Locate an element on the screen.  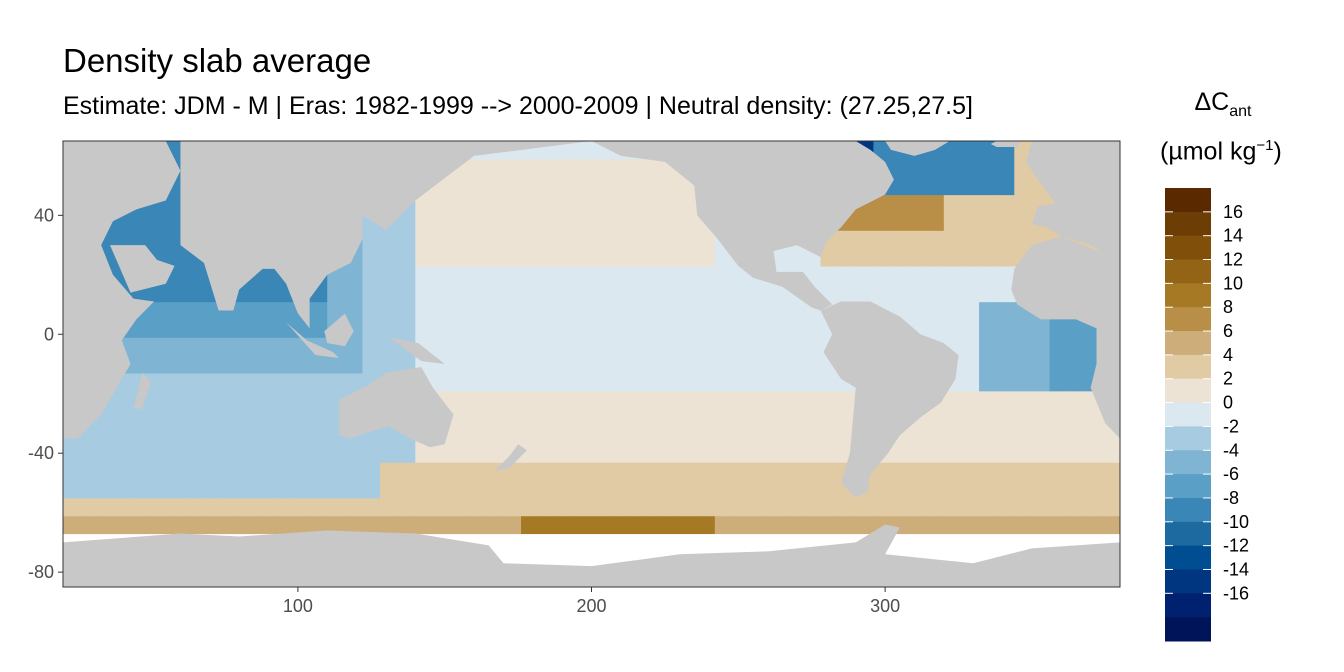
landmass-africa-wrap is located at coordinates (1065, 337).